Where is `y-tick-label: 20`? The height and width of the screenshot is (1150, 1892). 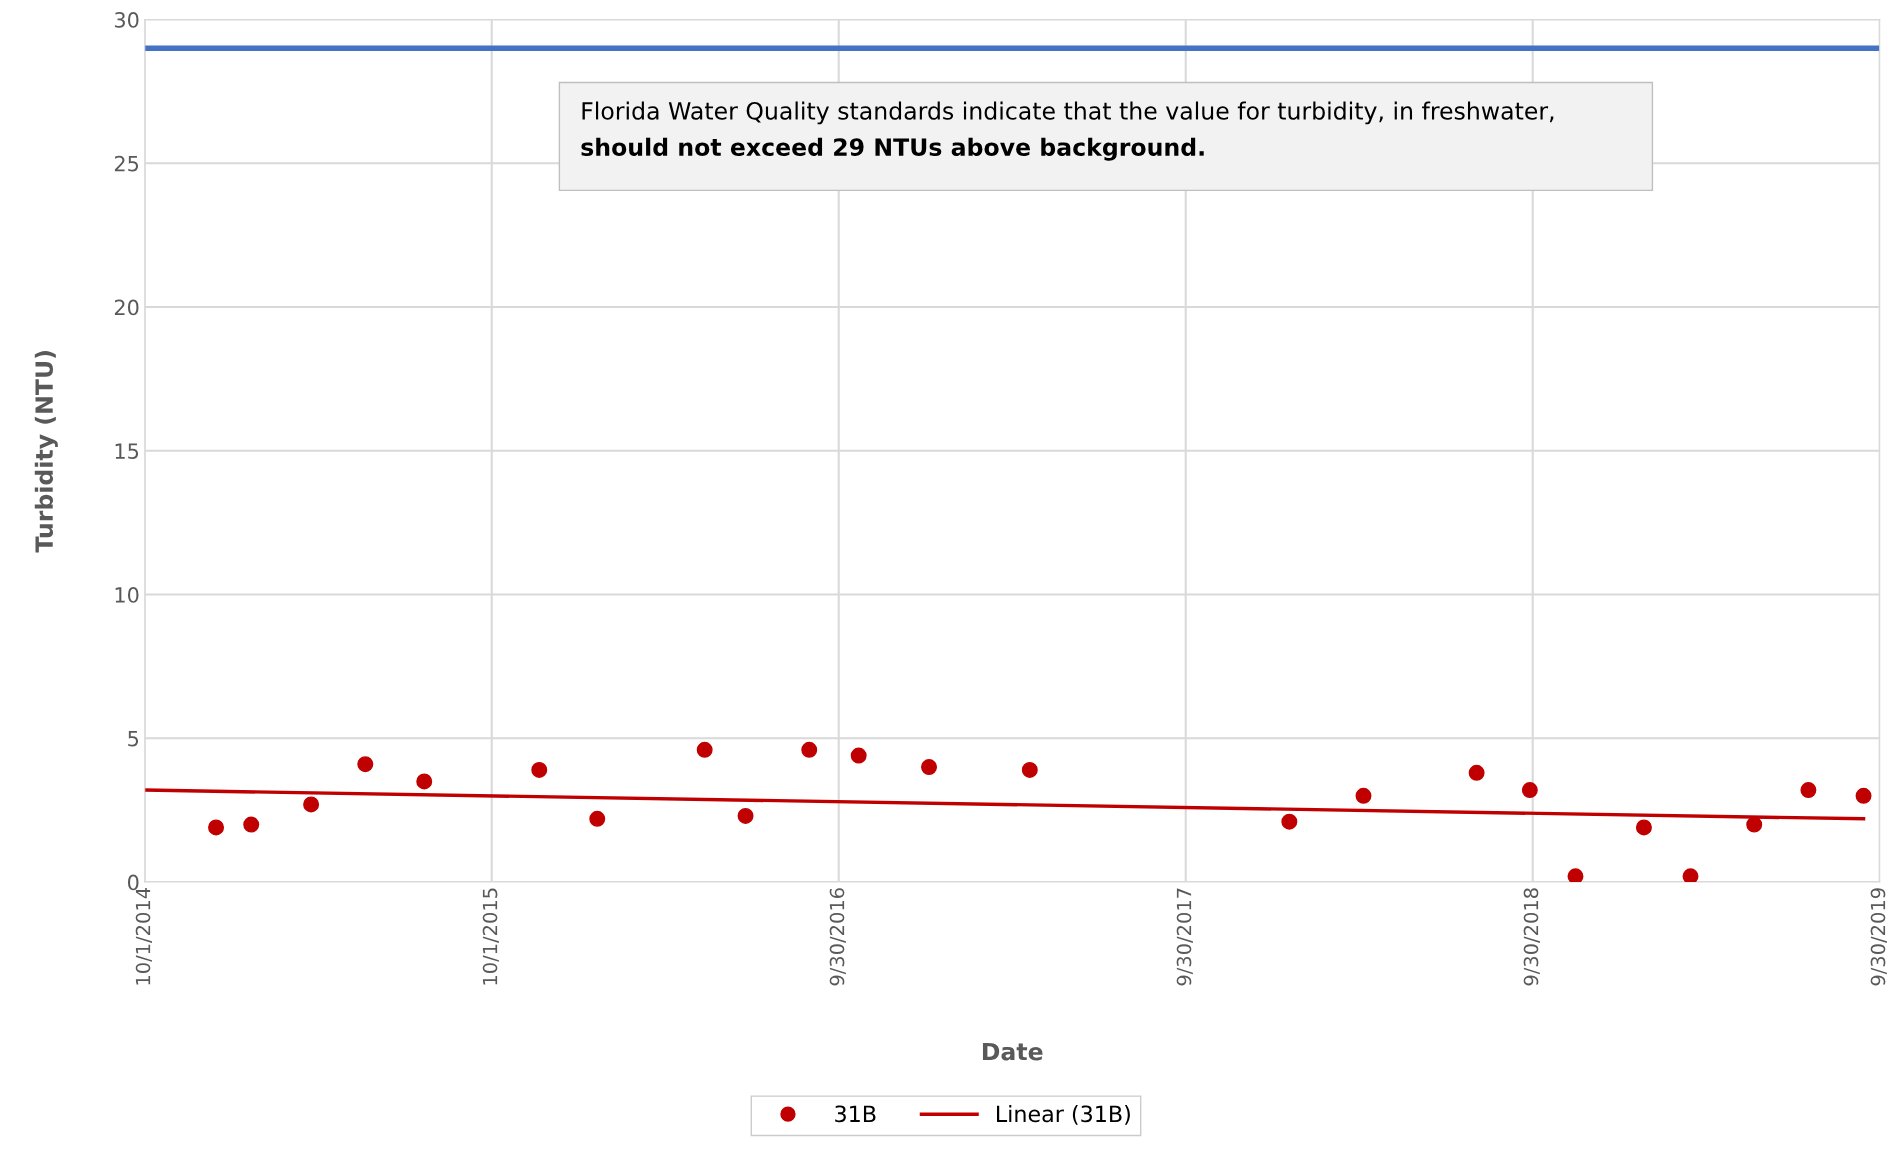 y-tick-label: 20 is located at coordinates (126, 307).